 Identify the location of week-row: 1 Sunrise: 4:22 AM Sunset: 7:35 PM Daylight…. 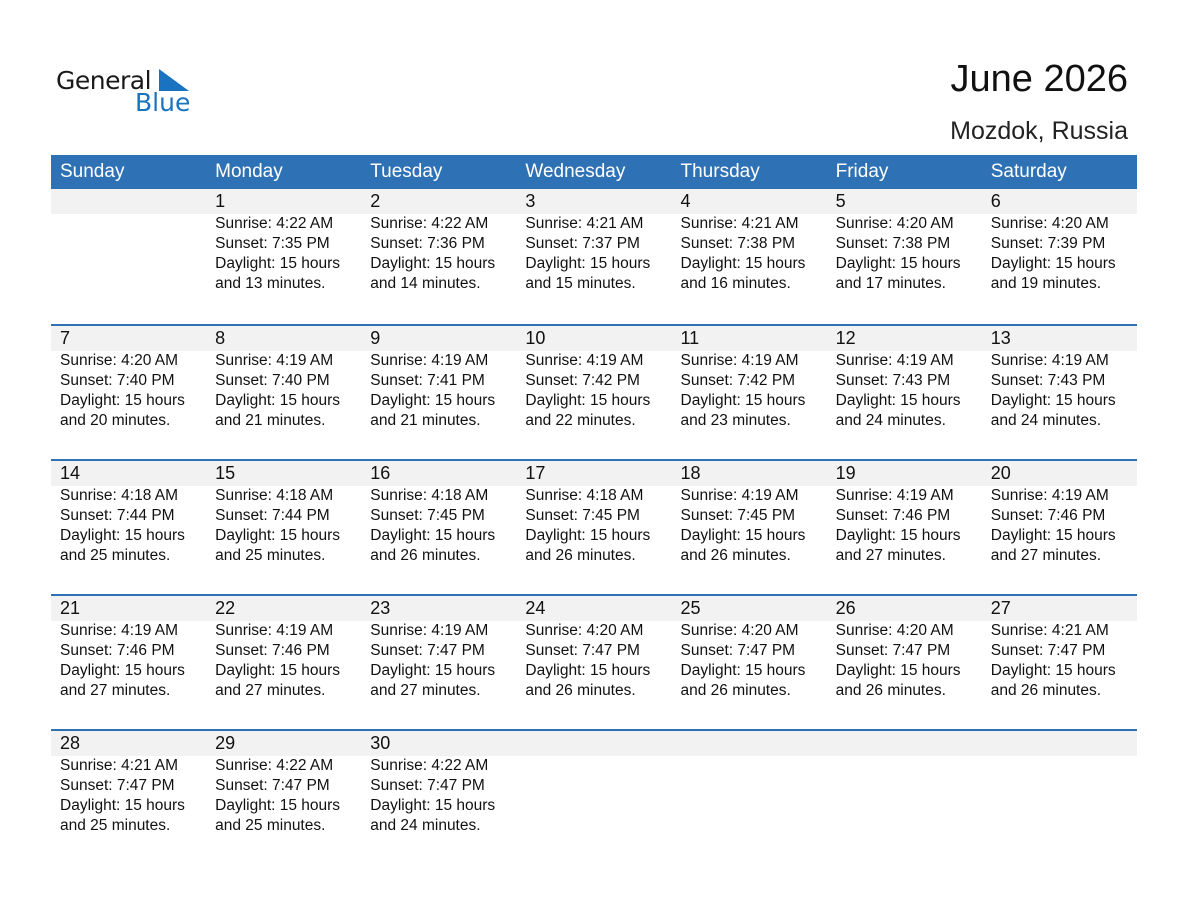
(594, 256).